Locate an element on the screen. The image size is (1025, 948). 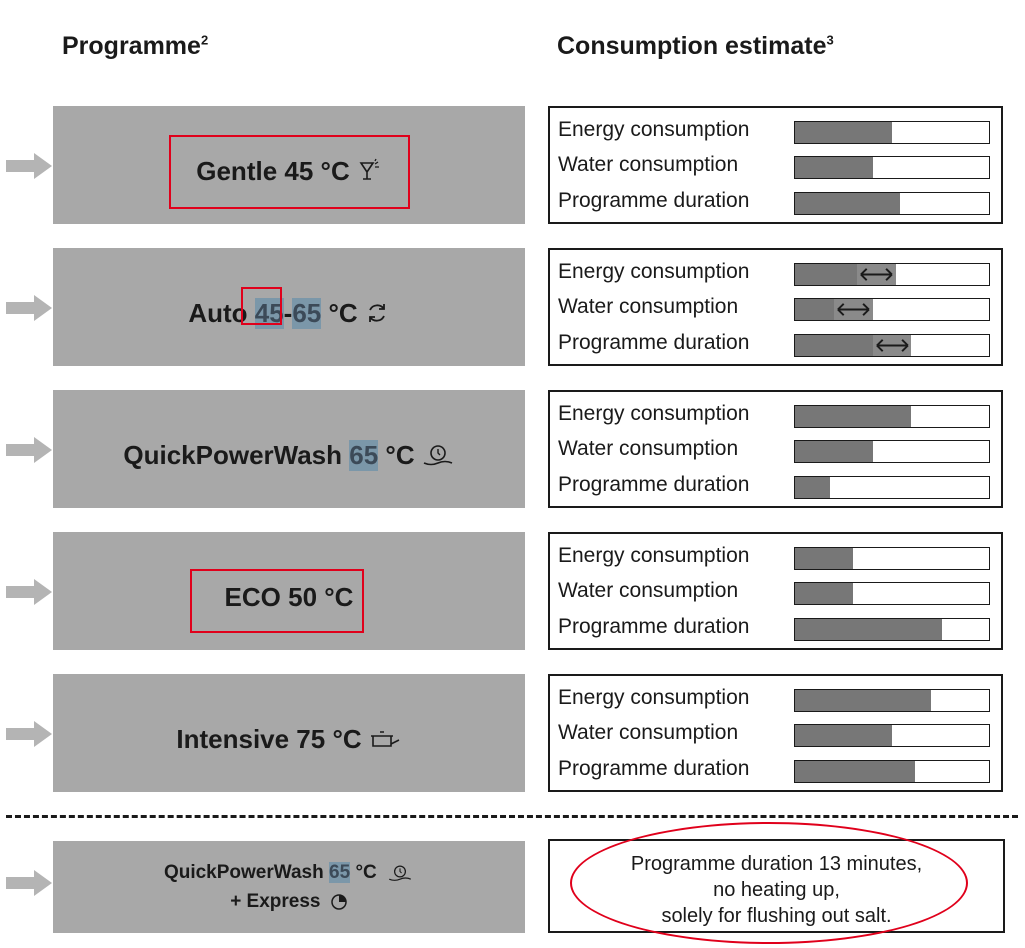
programme-title: Auto 45-65 °C is located at coordinates (288, 307).